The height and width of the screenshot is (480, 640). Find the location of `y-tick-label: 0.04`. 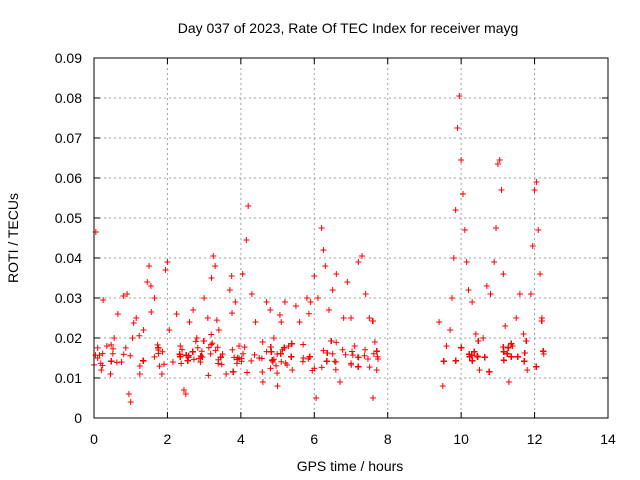

y-tick-label: 0.04 is located at coordinates (68, 258).